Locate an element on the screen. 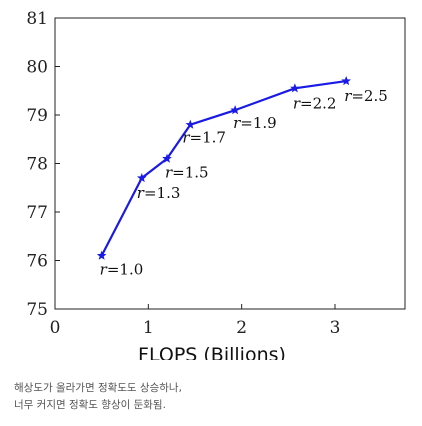  x-tick-label: 2 is located at coordinates (241, 328).